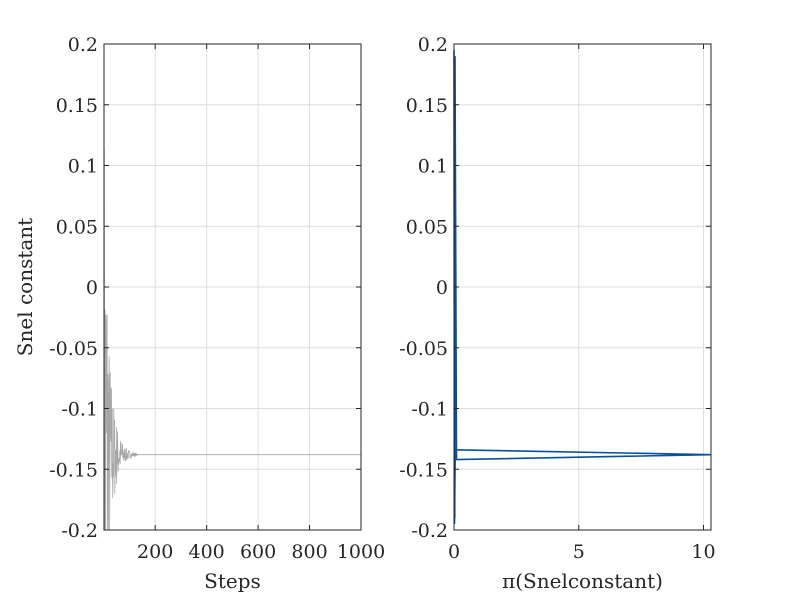 Image resolution: width=798 pixels, height=600 pixels. Describe the element at coordinates (703, 552) in the screenshot. I see `x-tick-label: 10` at that location.